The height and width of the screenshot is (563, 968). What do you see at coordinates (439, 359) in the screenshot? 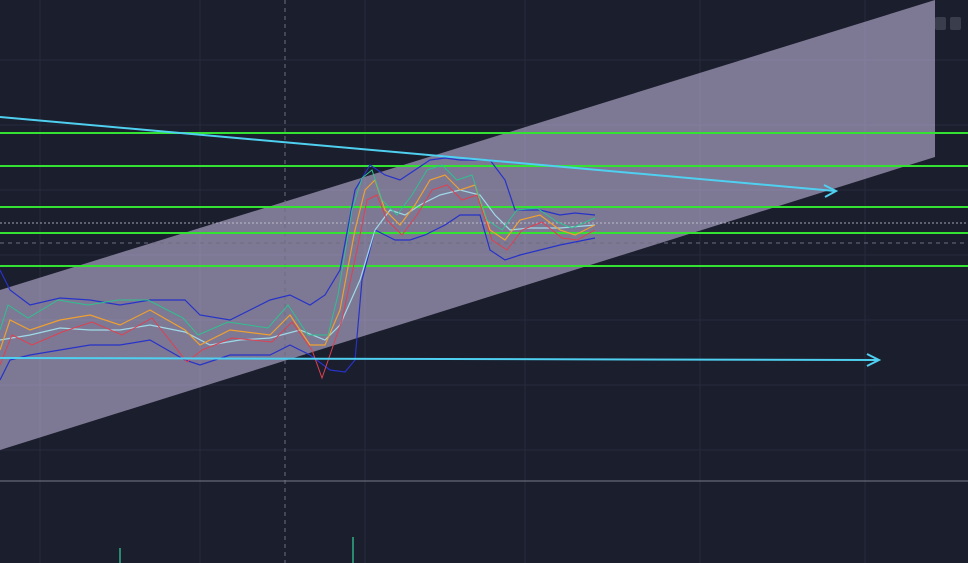
I see `horizontal-ray` at bounding box center [439, 359].